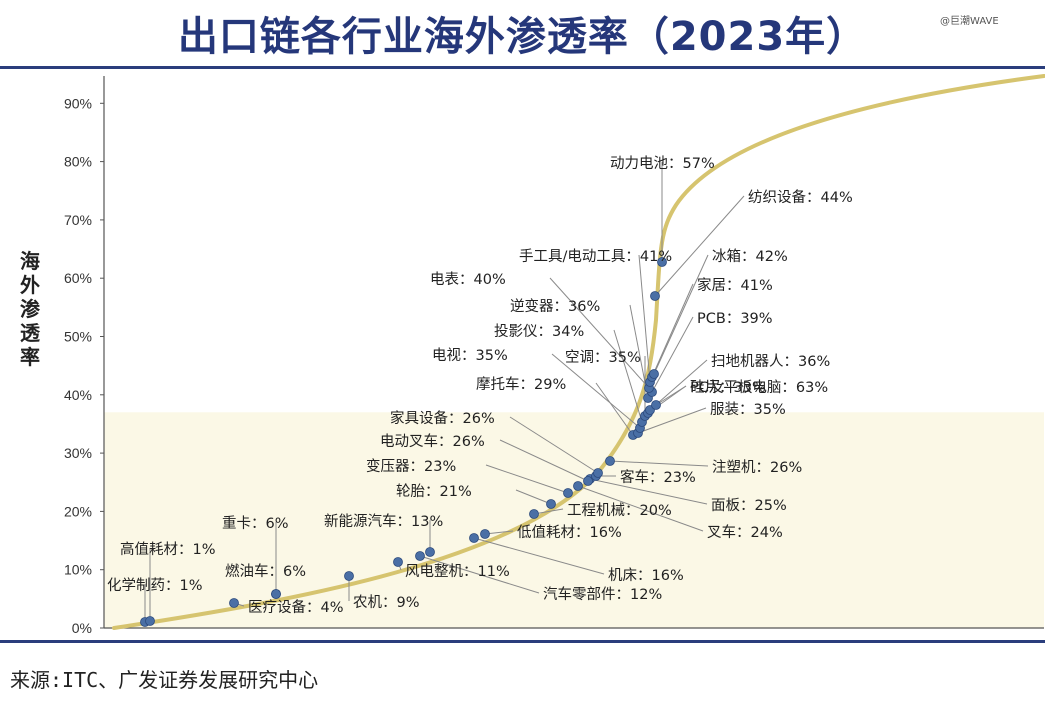 This screenshot has width=1045, height=701. What do you see at coordinates (800, 197) in the screenshot?
I see `data-label: 纺织设备：44%` at bounding box center [800, 197].